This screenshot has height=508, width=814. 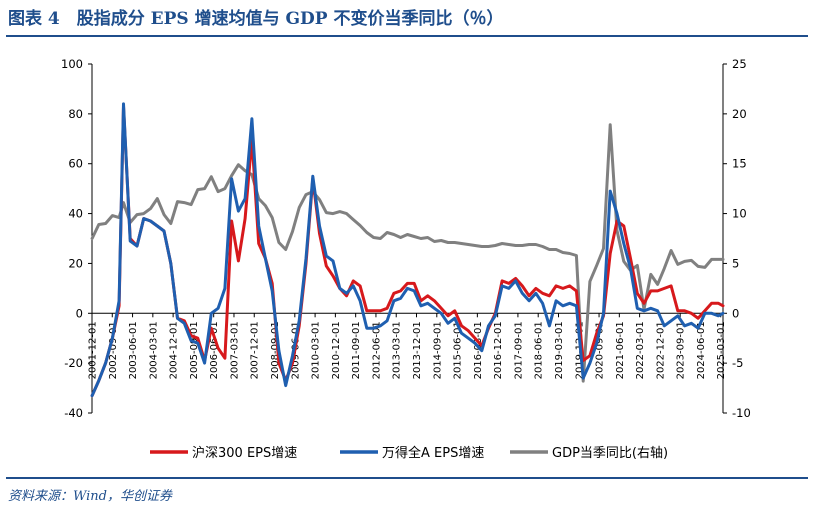 What do you see at coordinates (737, 363) in the screenshot?
I see `right-y-tick-label: -5` at bounding box center [737, 363].